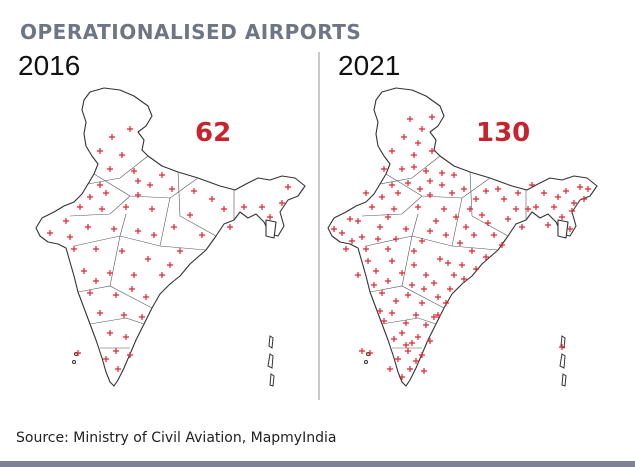  Describe the element at coordinates (369, 65) in the screenshot. I see `year-label-2021: 2021` at that location.